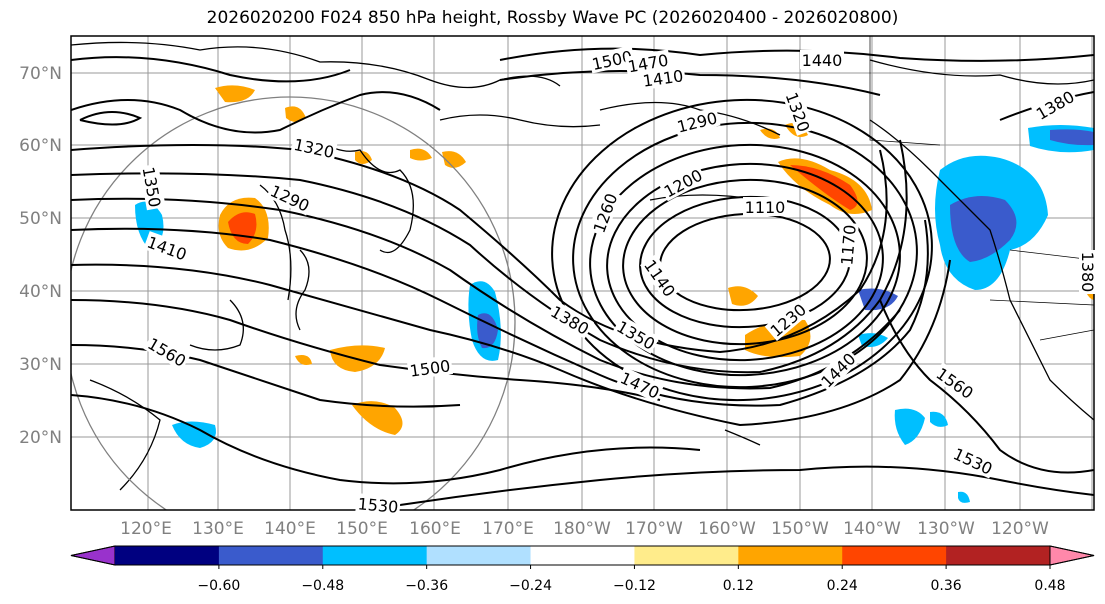 This screenshot has height=604, width=1105. Describe the element at coordinates (218, 586) in the screenshot. I see `colorbar-tick-label: −0.60` at that location.